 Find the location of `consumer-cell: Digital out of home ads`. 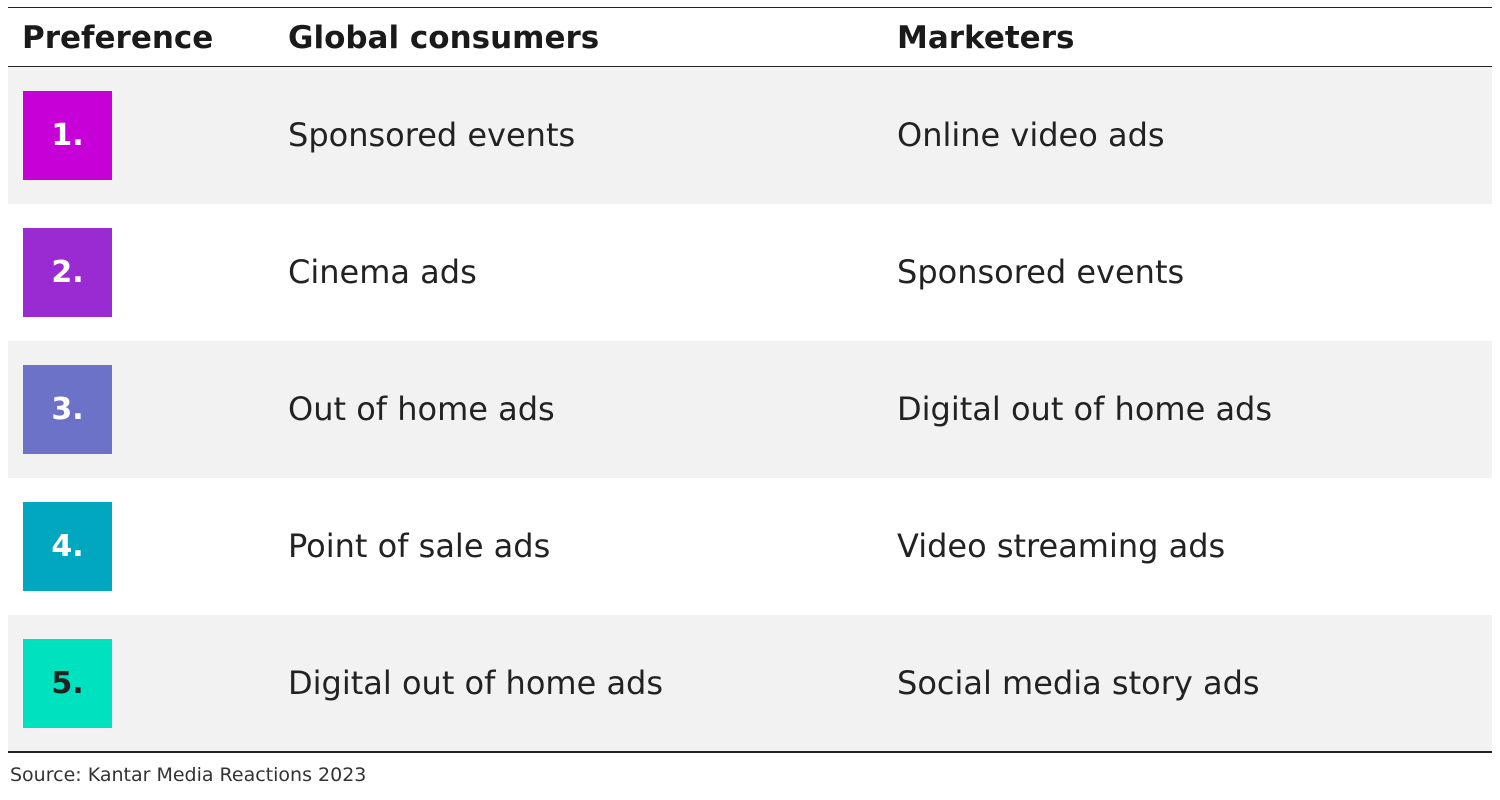

consumer-cell: Digital out of home ads is located at coordinates (476, 683).